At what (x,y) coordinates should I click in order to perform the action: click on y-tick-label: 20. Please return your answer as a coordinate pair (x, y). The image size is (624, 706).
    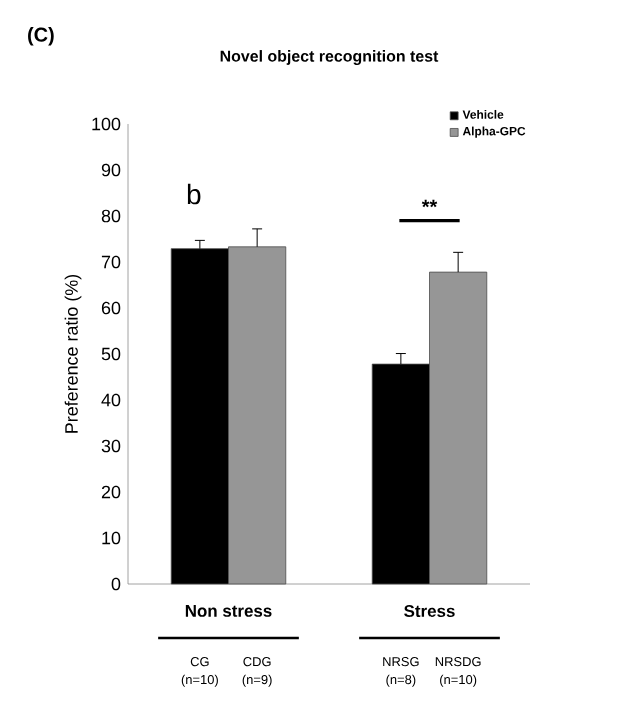
    Looking at the image, I should click on (111, 492).